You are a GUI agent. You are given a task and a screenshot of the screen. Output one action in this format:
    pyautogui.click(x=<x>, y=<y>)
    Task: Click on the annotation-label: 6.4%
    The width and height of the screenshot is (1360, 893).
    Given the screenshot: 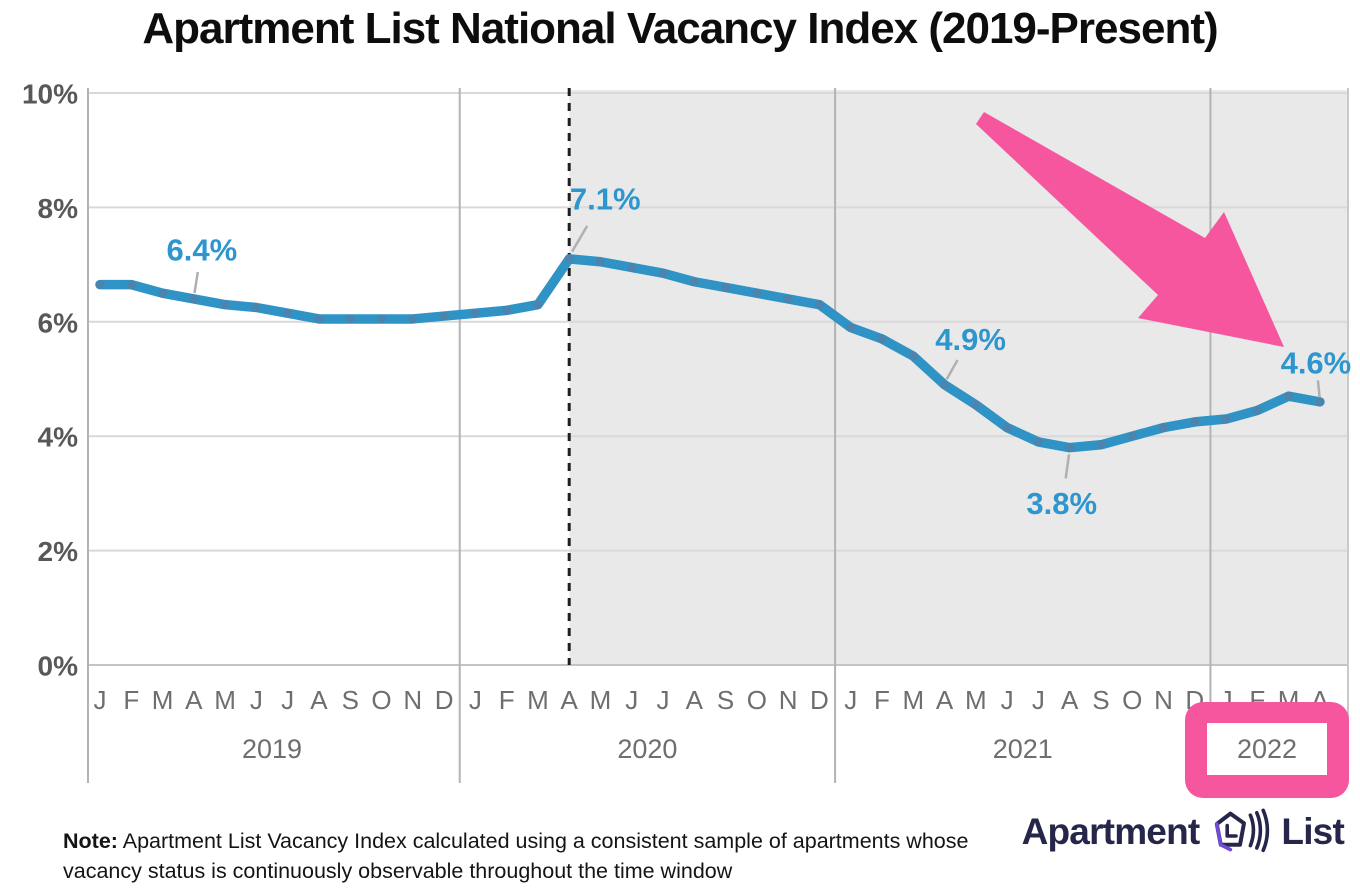 What is the action you would take?
    pyautogui.click(x=202, y=249)
    